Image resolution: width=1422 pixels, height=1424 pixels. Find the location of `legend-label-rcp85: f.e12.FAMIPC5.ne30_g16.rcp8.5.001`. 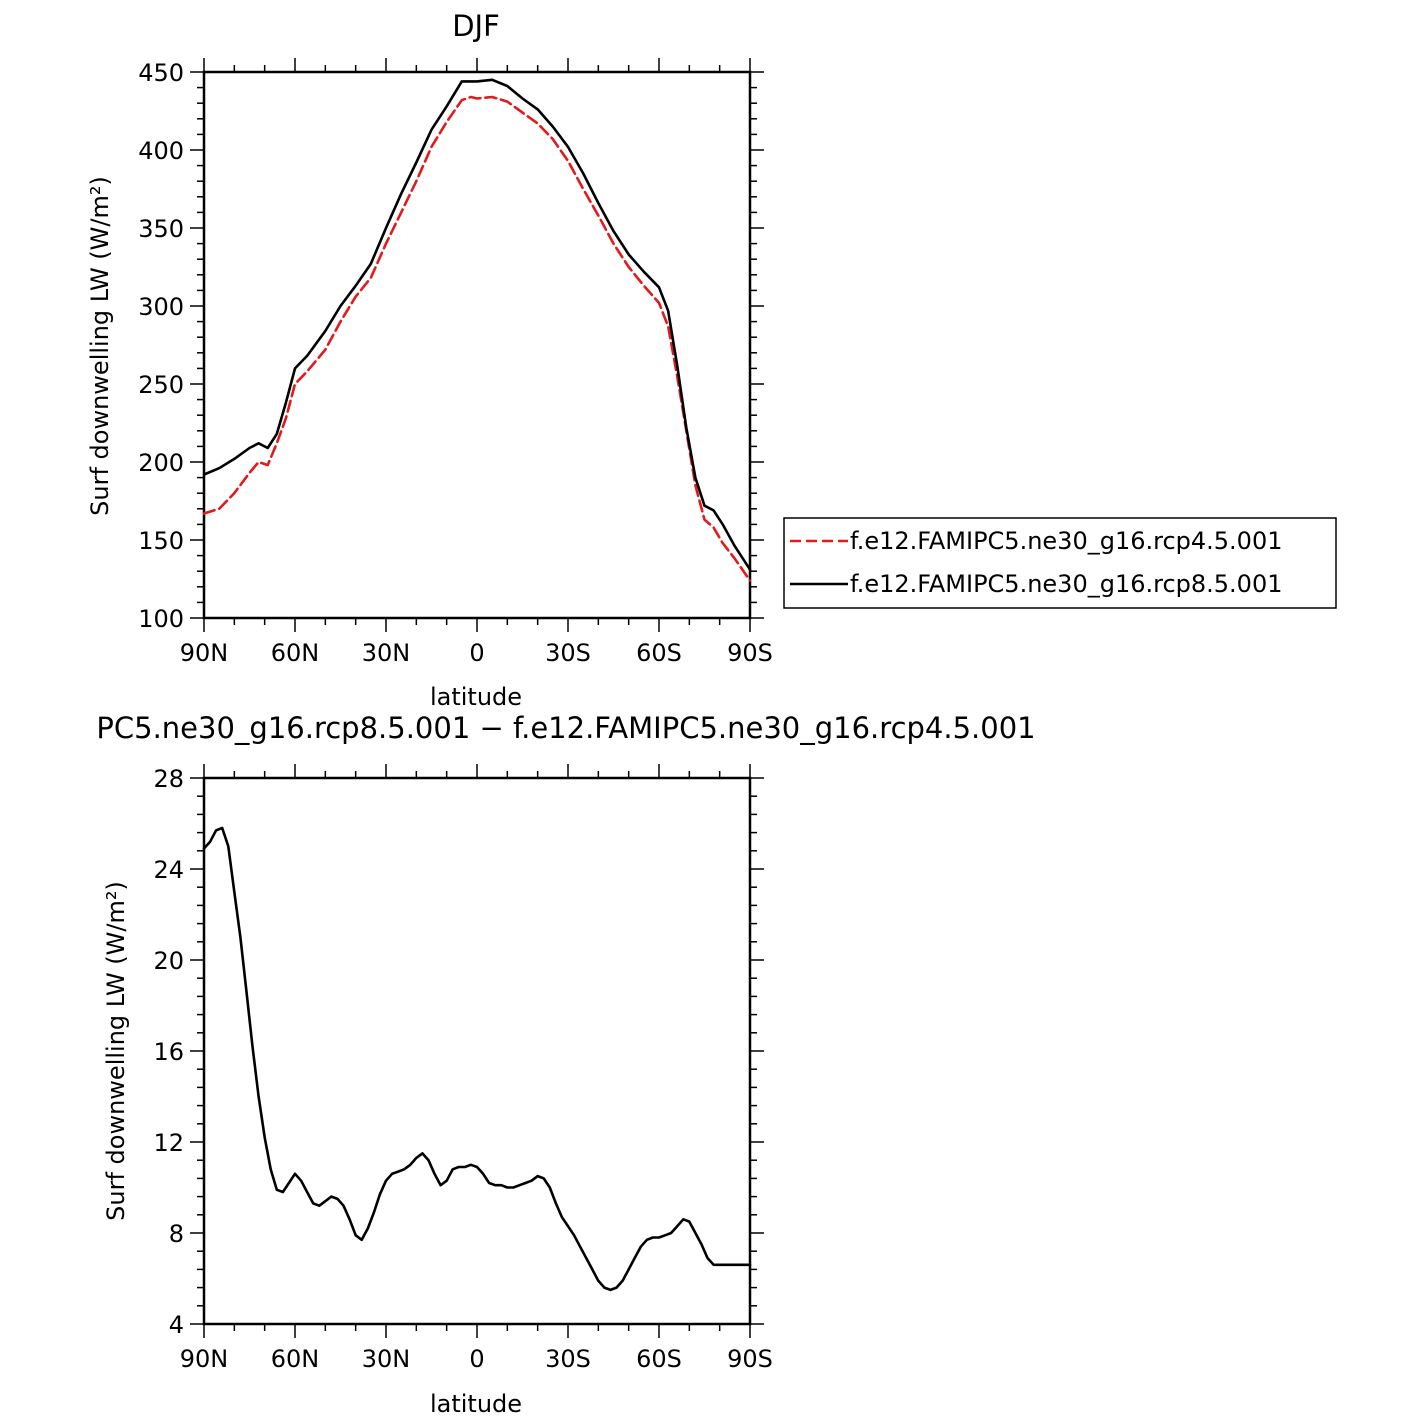

legend-label-rcp85: f.e12.FAMIPC5.ne30_g16.rcp8.5.001 is located at coordinates (1066, 584).